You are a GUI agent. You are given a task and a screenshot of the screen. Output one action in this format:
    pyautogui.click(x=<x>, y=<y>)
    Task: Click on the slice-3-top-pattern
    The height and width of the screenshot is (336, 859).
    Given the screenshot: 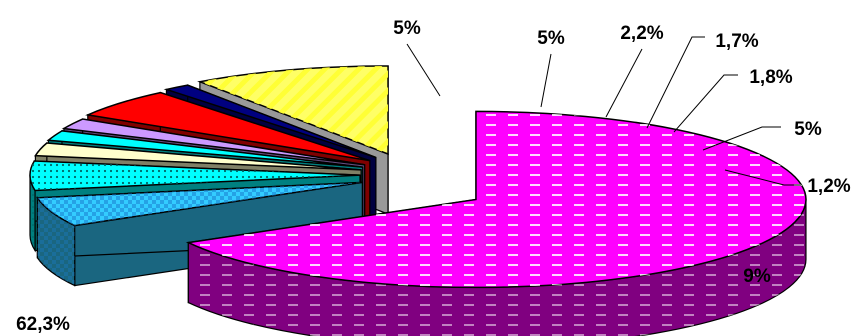 What is the action you would take?
    pyautogui.click(x=195, y=175)
    